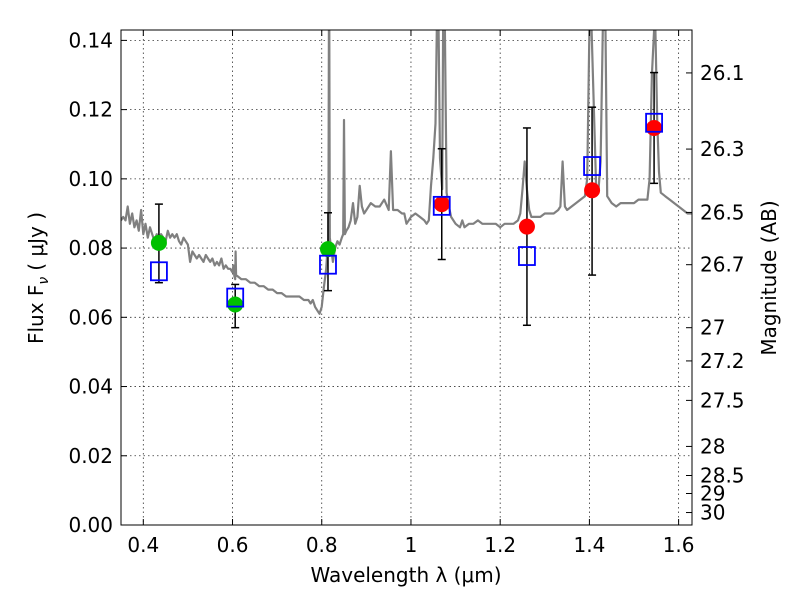  I want to click on x-tick-label: 0.4, so click(143, 545).